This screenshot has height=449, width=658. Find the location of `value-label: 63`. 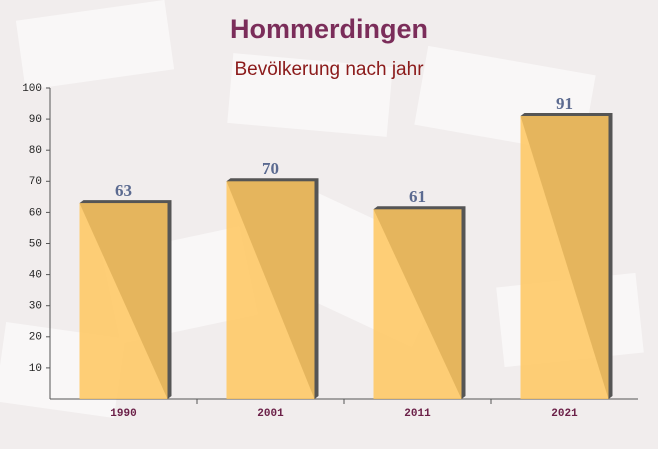

value-label: 63 is located at coordinates (123, 190).